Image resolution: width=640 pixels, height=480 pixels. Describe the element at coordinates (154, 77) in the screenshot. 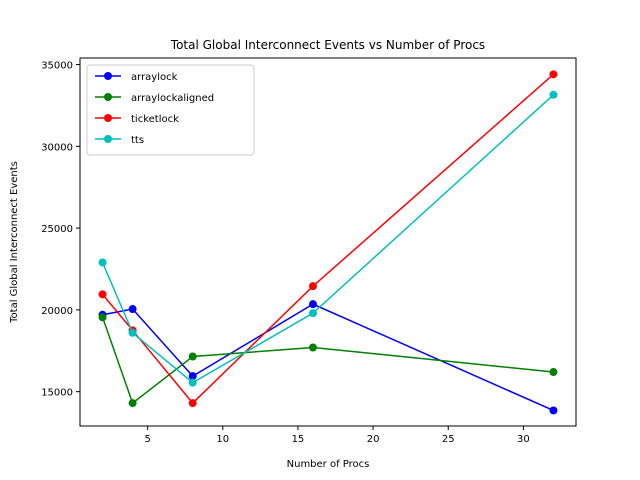

I see `legend-label: arraylock` at that location.